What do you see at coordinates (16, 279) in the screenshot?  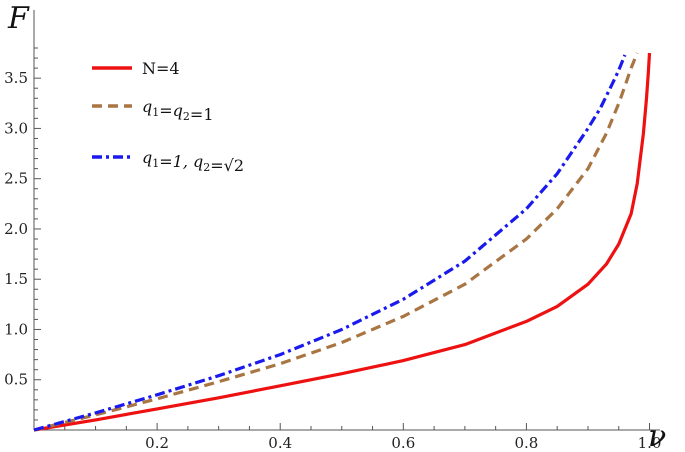 I see `y-tick-label: 1.5` at bounding box center [16, 279].